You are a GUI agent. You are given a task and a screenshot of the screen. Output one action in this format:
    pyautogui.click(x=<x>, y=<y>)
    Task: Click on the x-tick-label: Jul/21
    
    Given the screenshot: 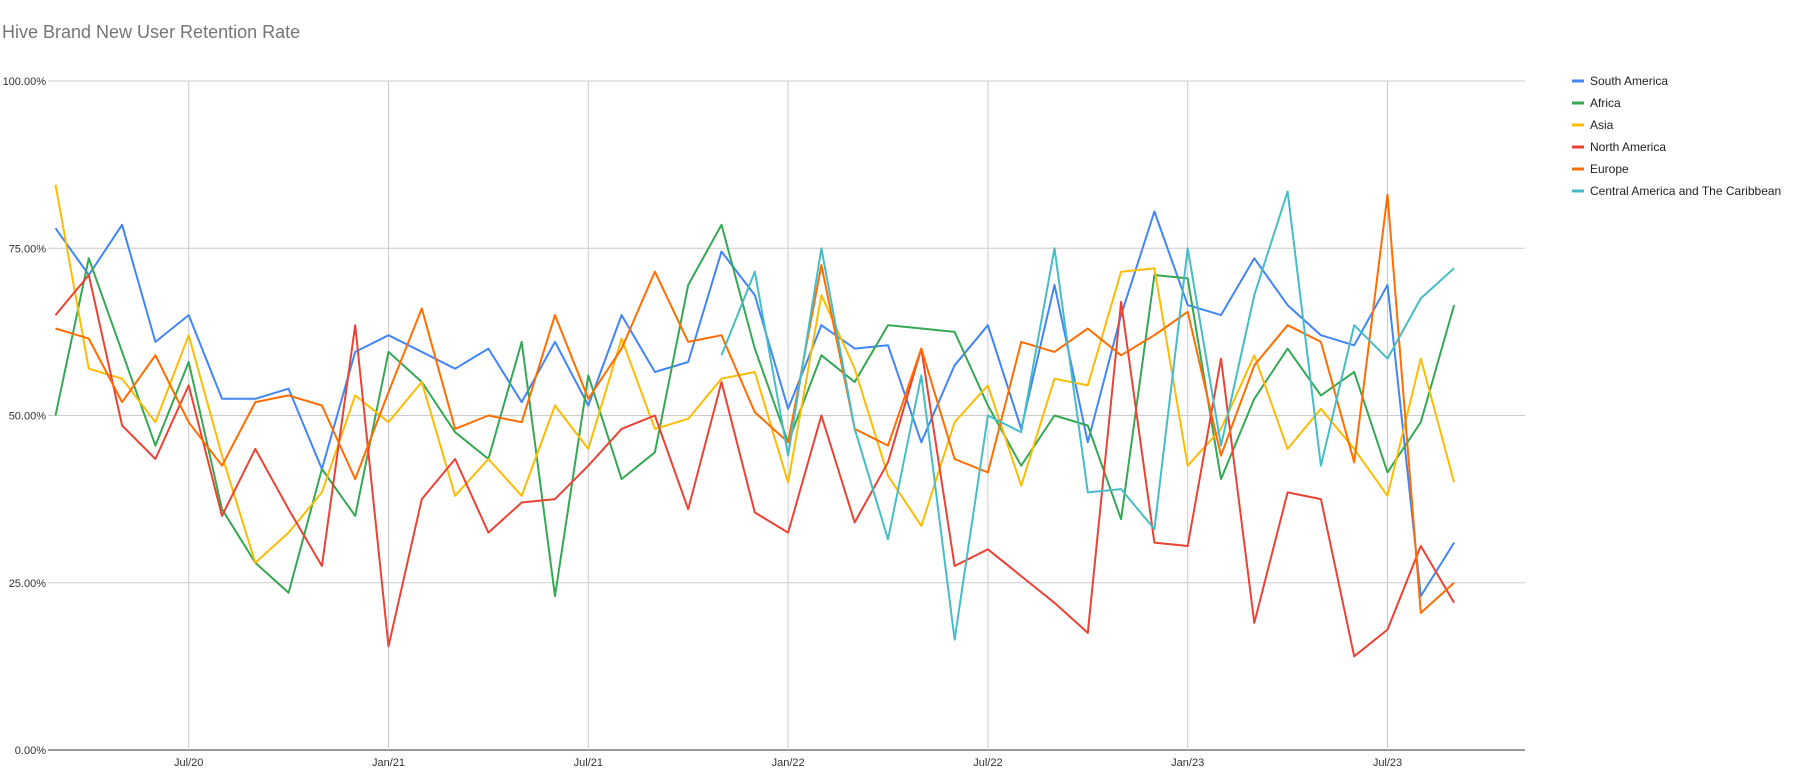 What is the action you would take?
    pyautogui.click(x=588, y=763)
    